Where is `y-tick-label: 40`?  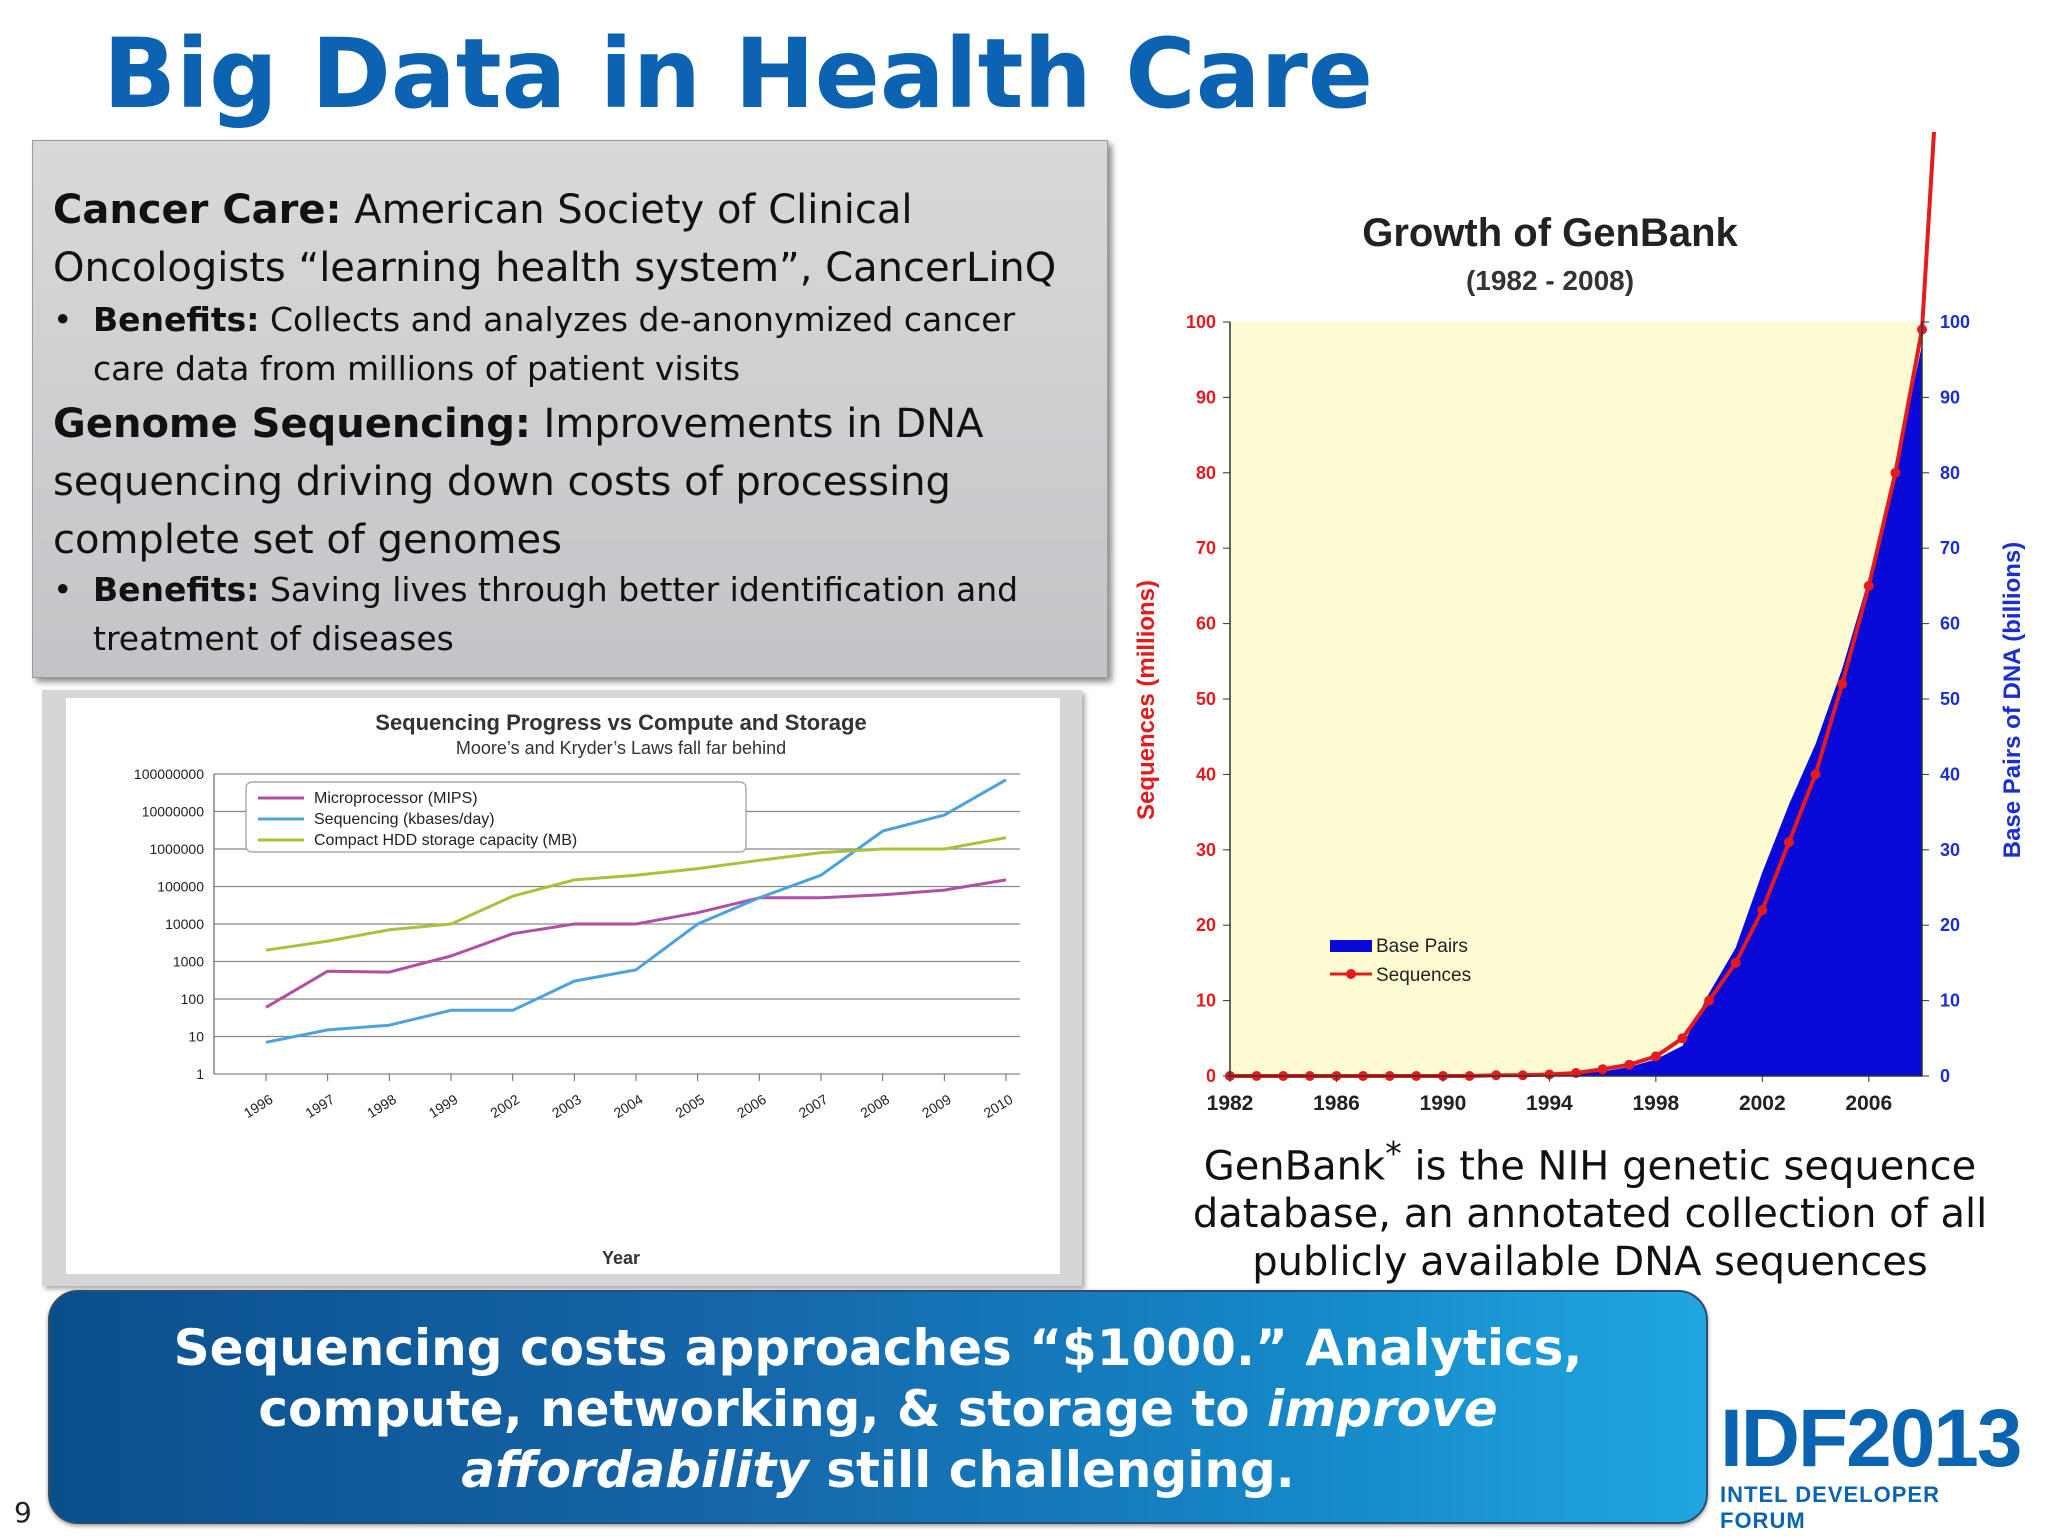
y-tick-label: 40 is located at coordinates (1206, 774).